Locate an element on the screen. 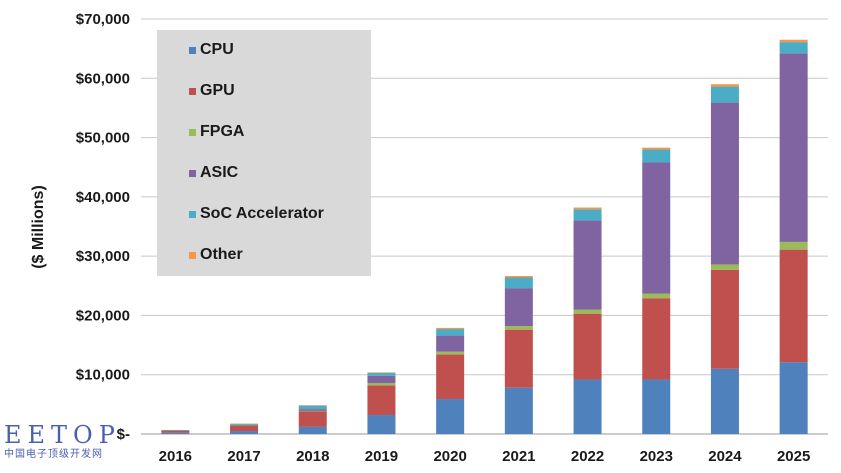 The height and width of the screenshot is (473, 841). bar-segment-fpga-2025 is located at coordinates (793, 245).